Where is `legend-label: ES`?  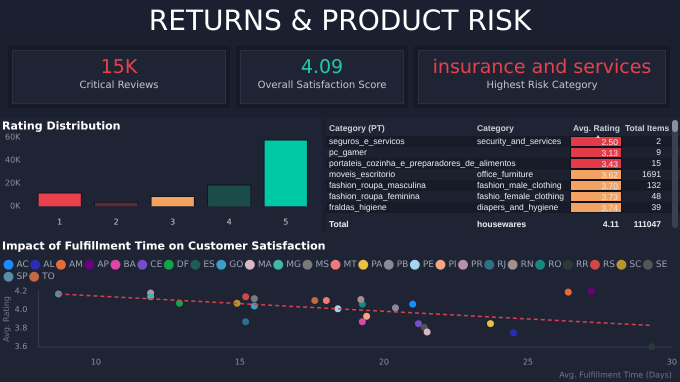 legend-label: ES is located at coordinates (209, 265).